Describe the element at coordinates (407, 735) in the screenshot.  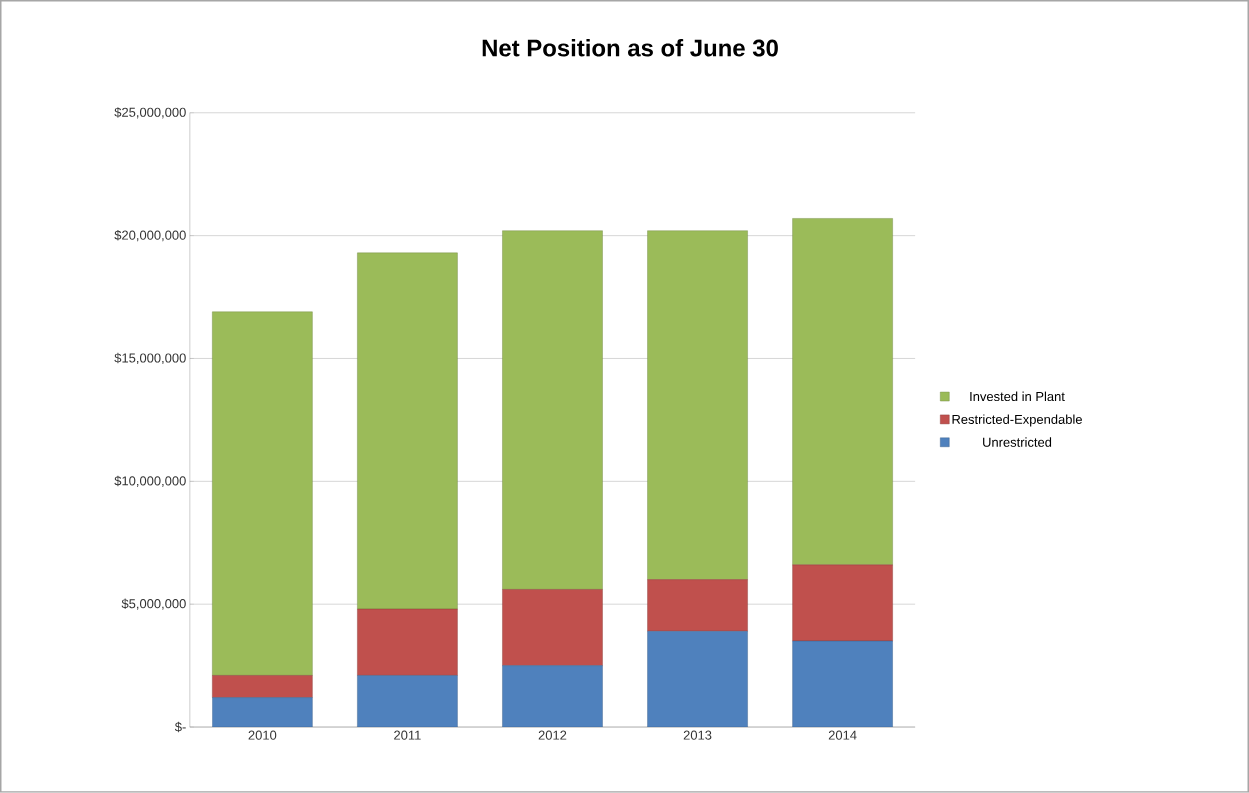
I see `x-tick-label: 2011` at that location.